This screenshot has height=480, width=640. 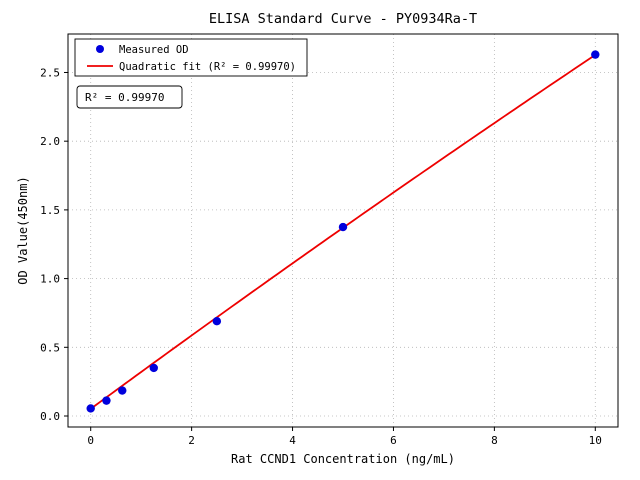 I want to click on x-tick-label: 0, so click(x=90, y=440).